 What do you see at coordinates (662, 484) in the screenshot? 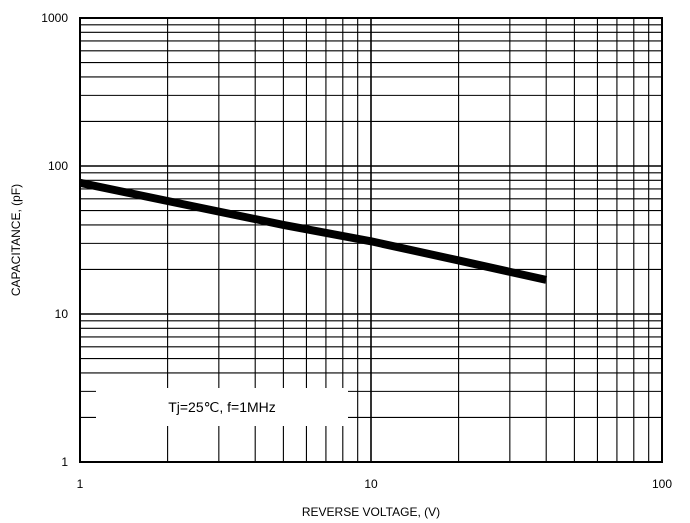
I see `x-tick-label: 100` at bounding box center [662, 484].